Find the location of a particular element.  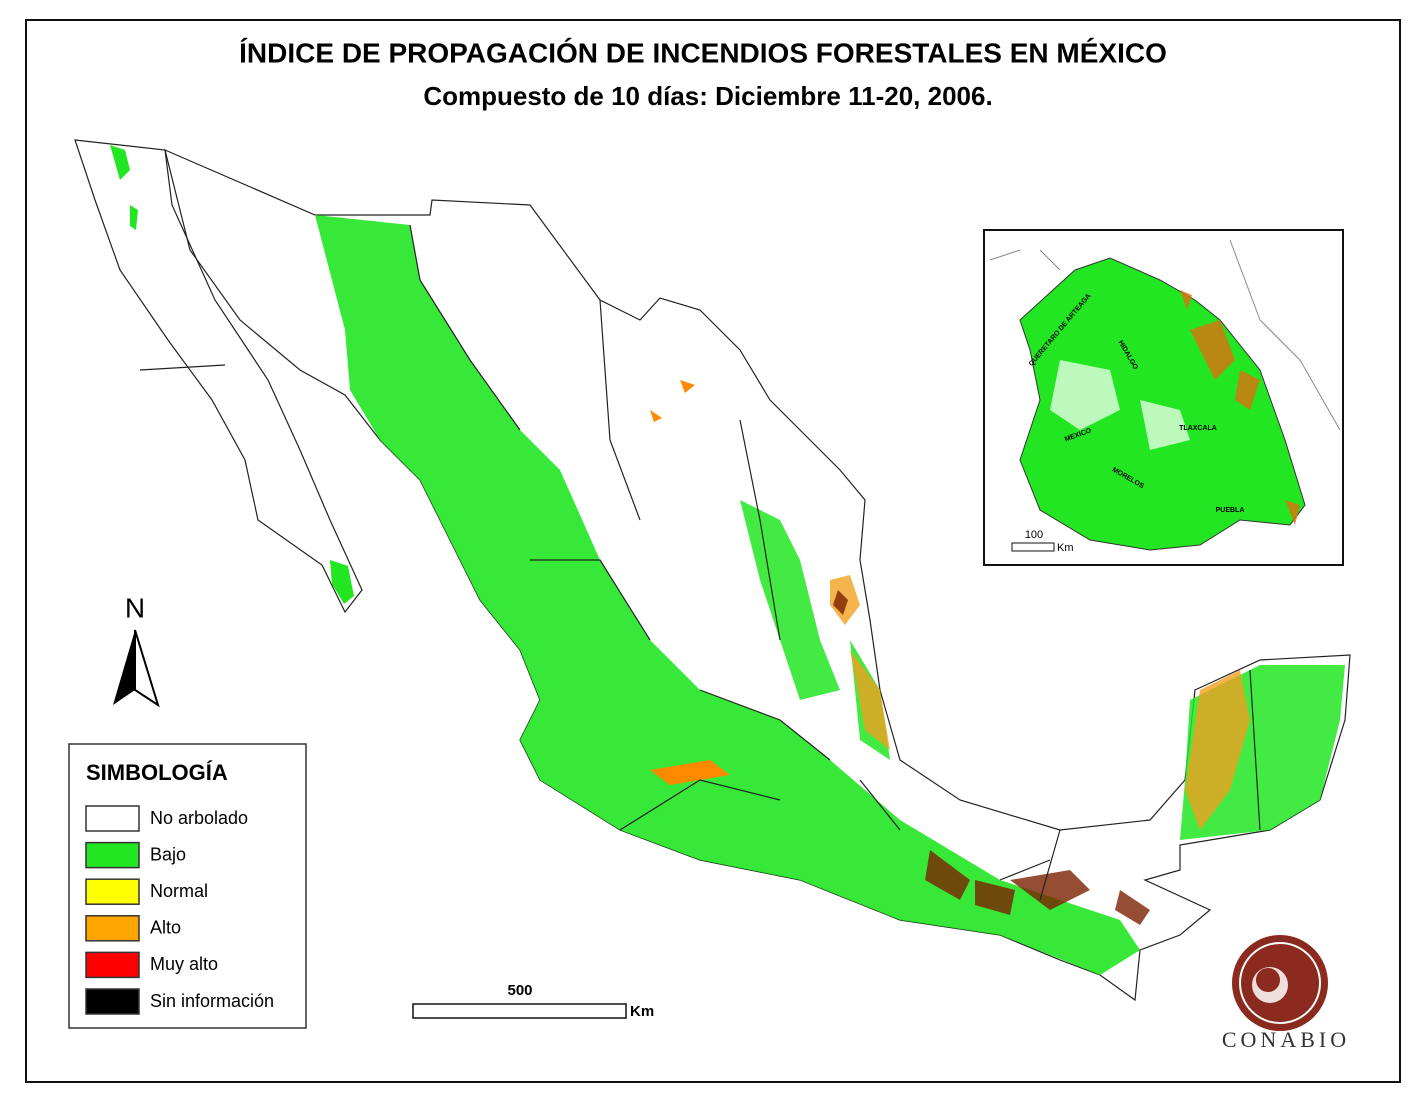

inset-state-label: PUEBLA is located at coordinates (1230, 510).